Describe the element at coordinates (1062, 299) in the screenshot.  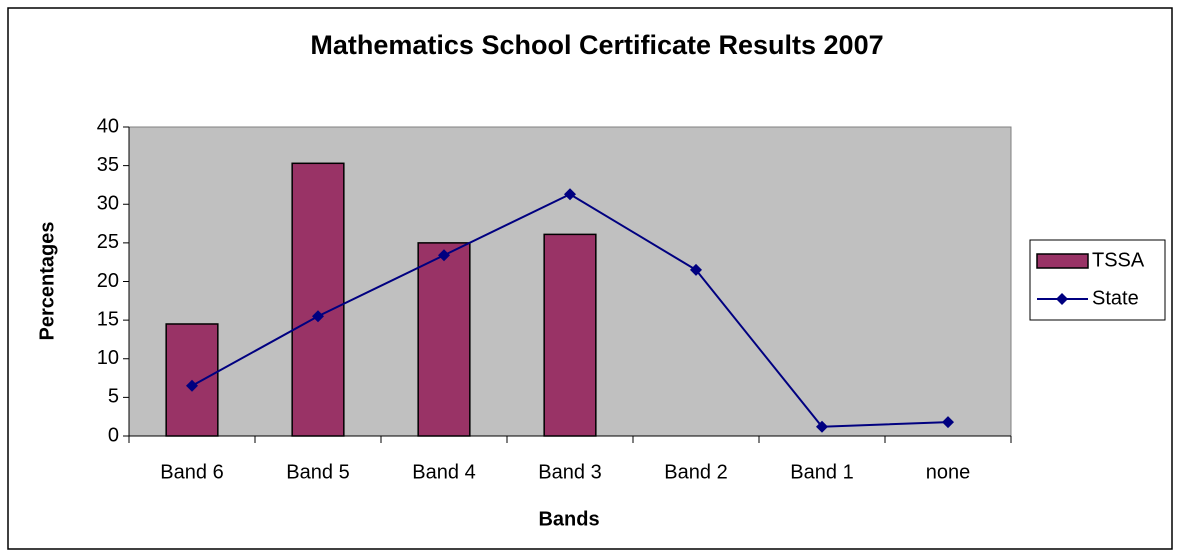
I see `legend-marker` at that location.